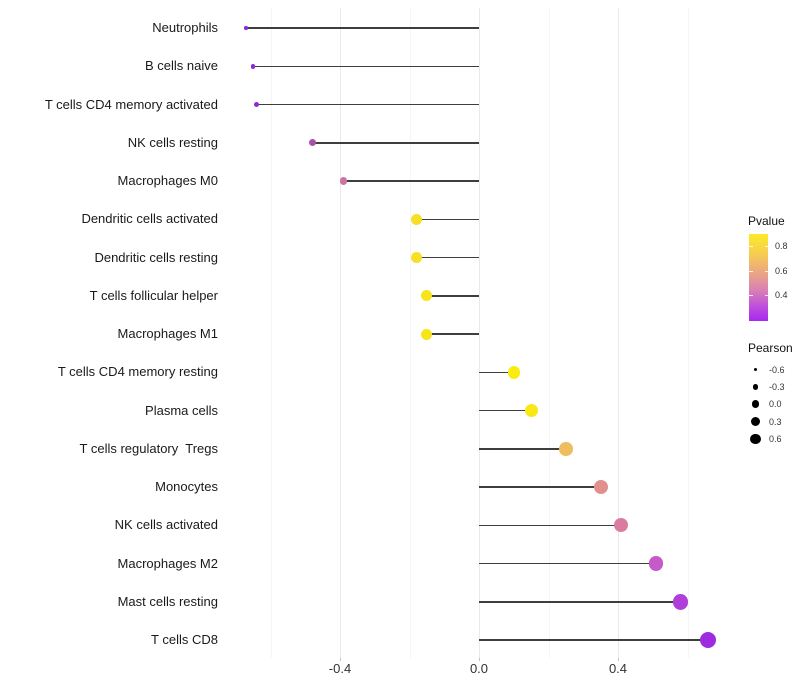 This screenshot has height=700, width=800. Describe the element at coordinates (777, 369) in the screenshot. I see `pearson-tick-label: -0.6` at that location.